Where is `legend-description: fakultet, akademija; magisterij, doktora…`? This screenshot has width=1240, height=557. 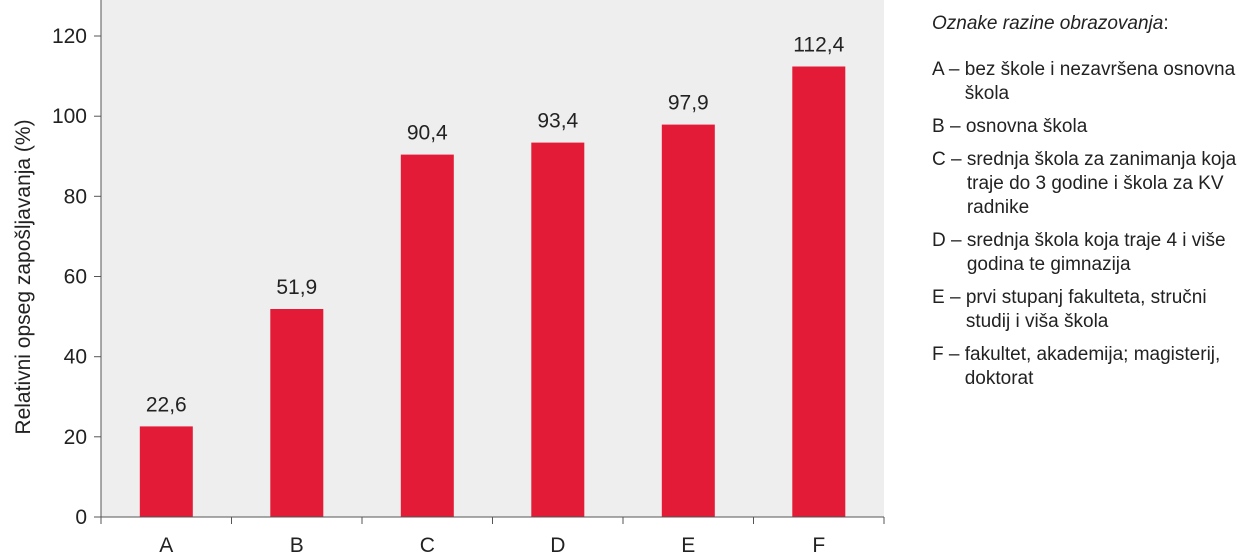 legend-description: fakultet, akademija; magisterij, doktora… is located at coordinates (1092, 366).